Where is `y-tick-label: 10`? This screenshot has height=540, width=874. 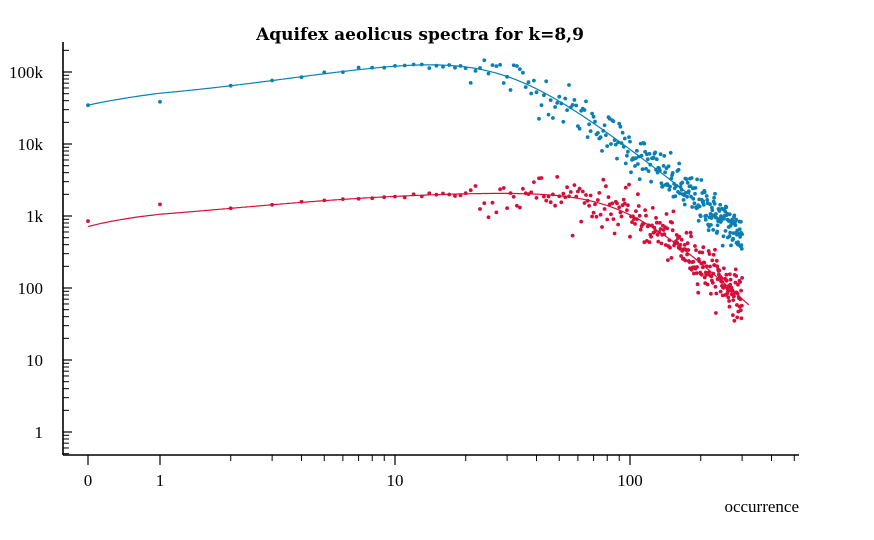
y-tick-label: 10 is located at coordinates (34, 360).